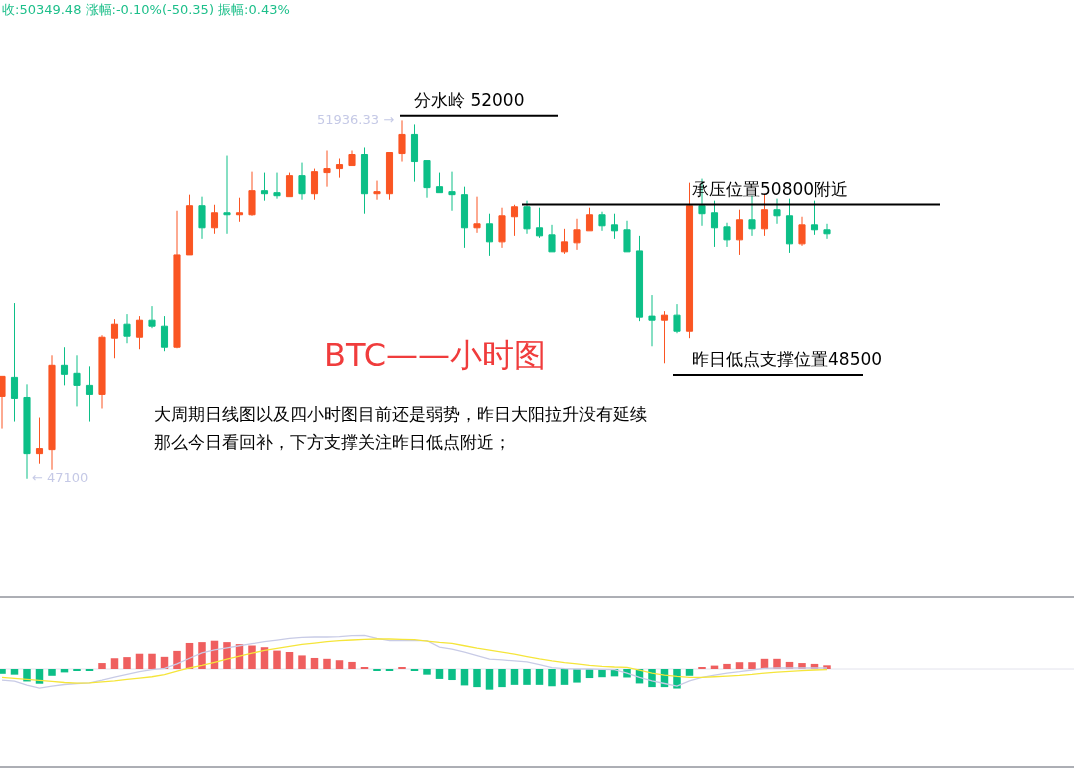  Describe the element at coordinates (60, 477) in the screenshot. I see `annotation: ← 47100` at that location.